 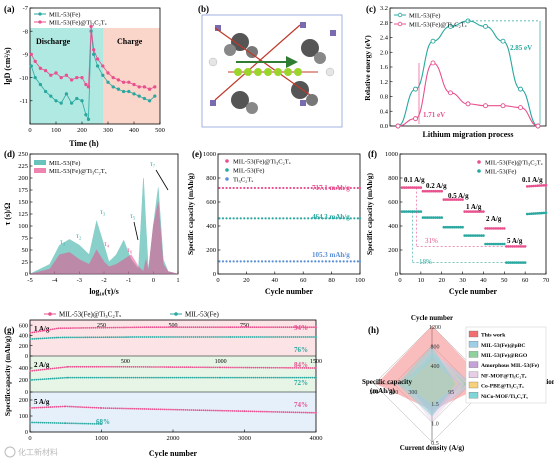 I want to click on y-tick-label: -9, so click(x=25, y=55).